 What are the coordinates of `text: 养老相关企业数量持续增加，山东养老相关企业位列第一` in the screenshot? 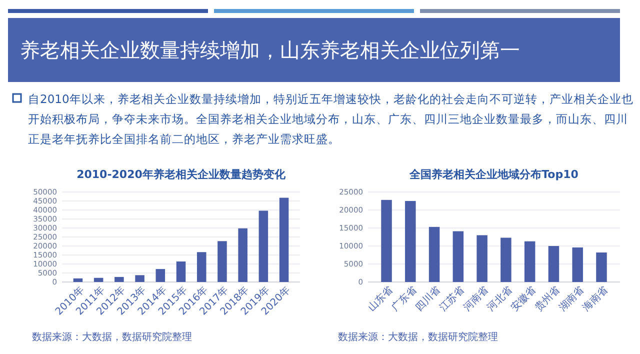 It's located at (270, 50).